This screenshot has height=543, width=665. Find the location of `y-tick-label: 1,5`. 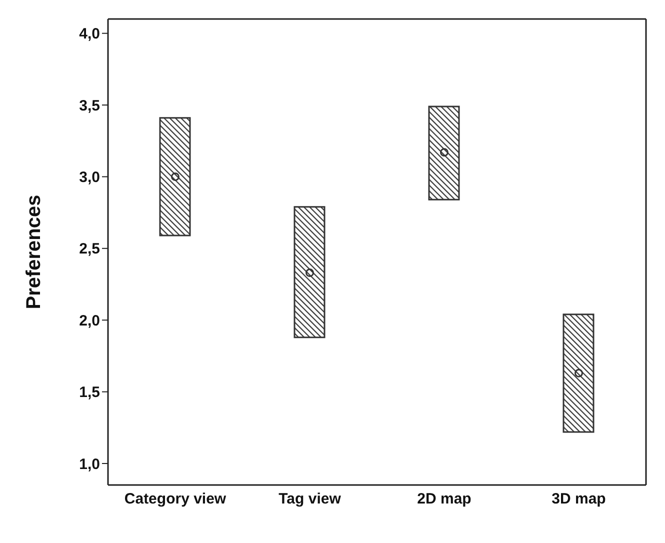

y-tick-label: 1,5 is located at coordinates (89, 393).